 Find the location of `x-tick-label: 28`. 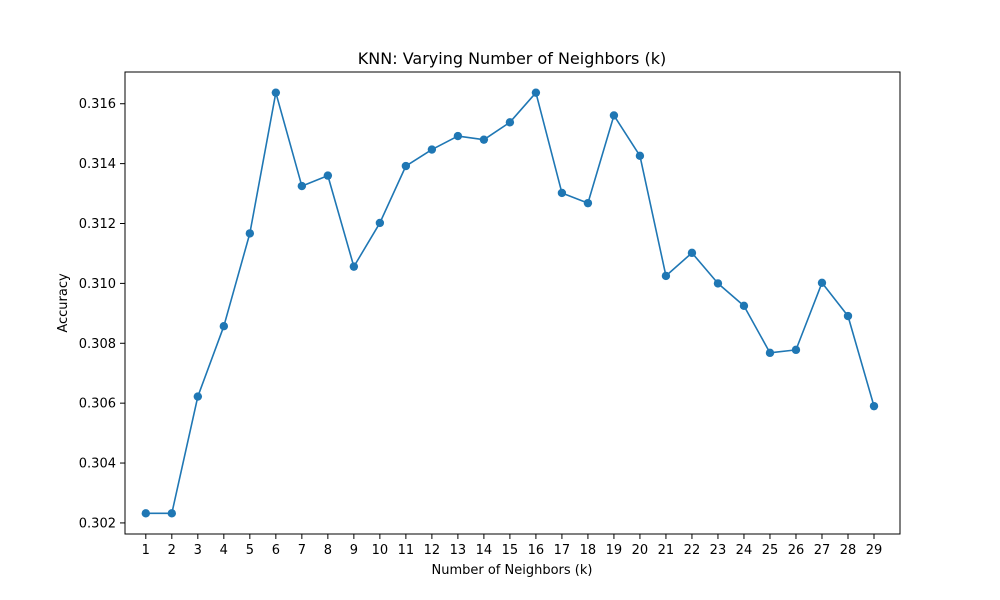

x-tick-label: 28 is located at coordinates (848, 550).